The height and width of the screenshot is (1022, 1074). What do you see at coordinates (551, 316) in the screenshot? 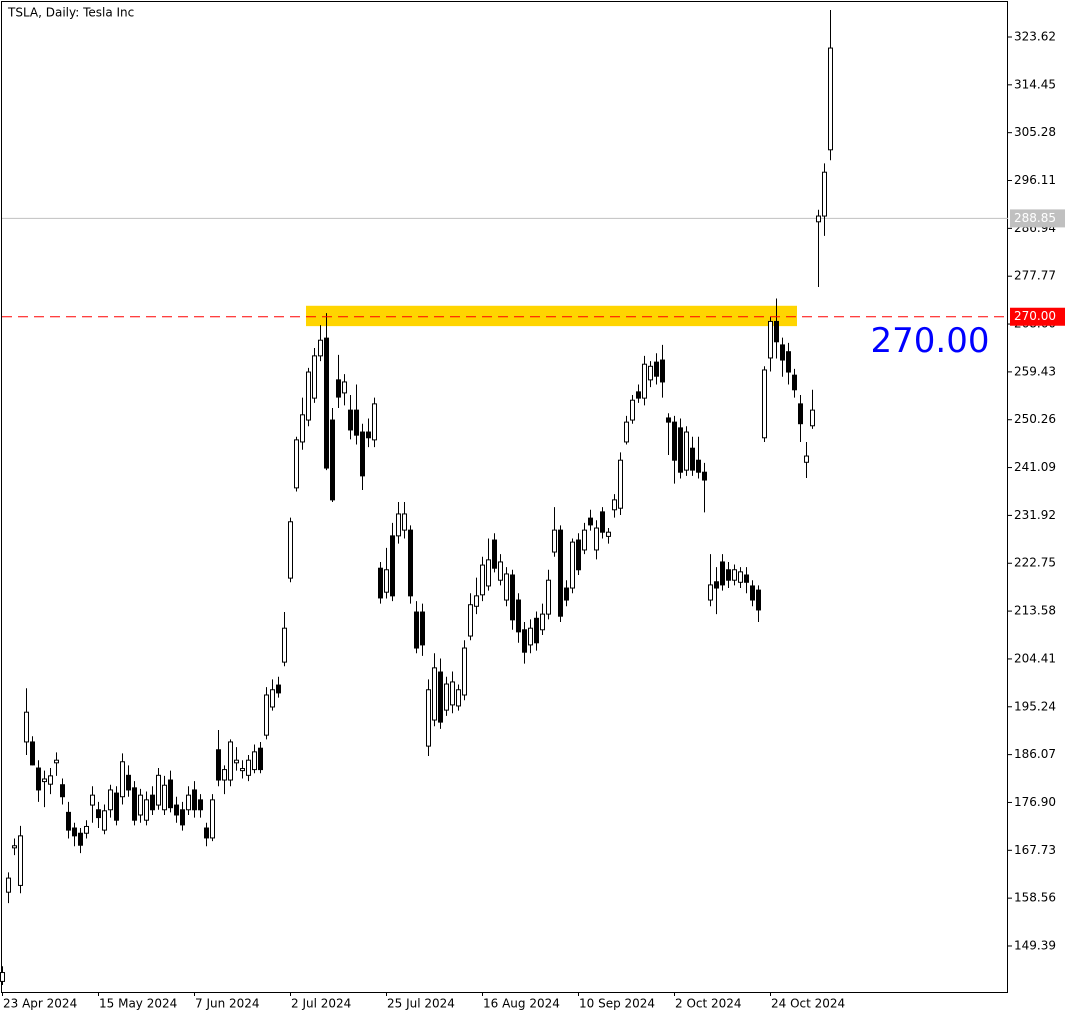
I see `resistance-zone` at bounding box center [551, 316].